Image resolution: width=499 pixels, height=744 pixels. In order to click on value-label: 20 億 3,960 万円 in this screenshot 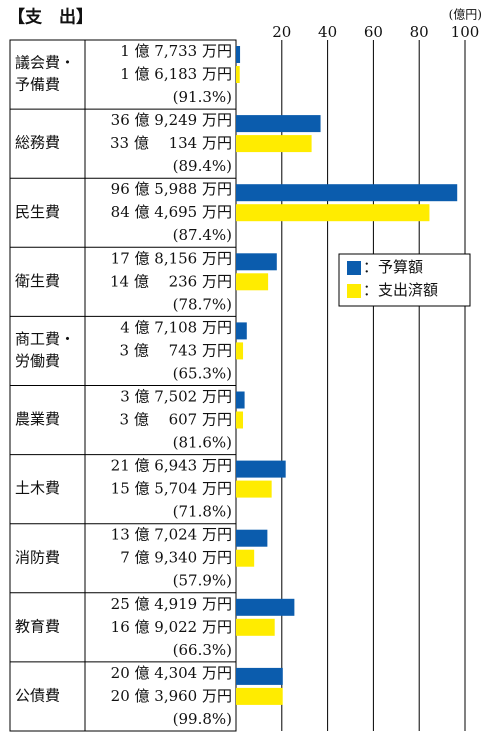, I will do `click(171, 696)`.